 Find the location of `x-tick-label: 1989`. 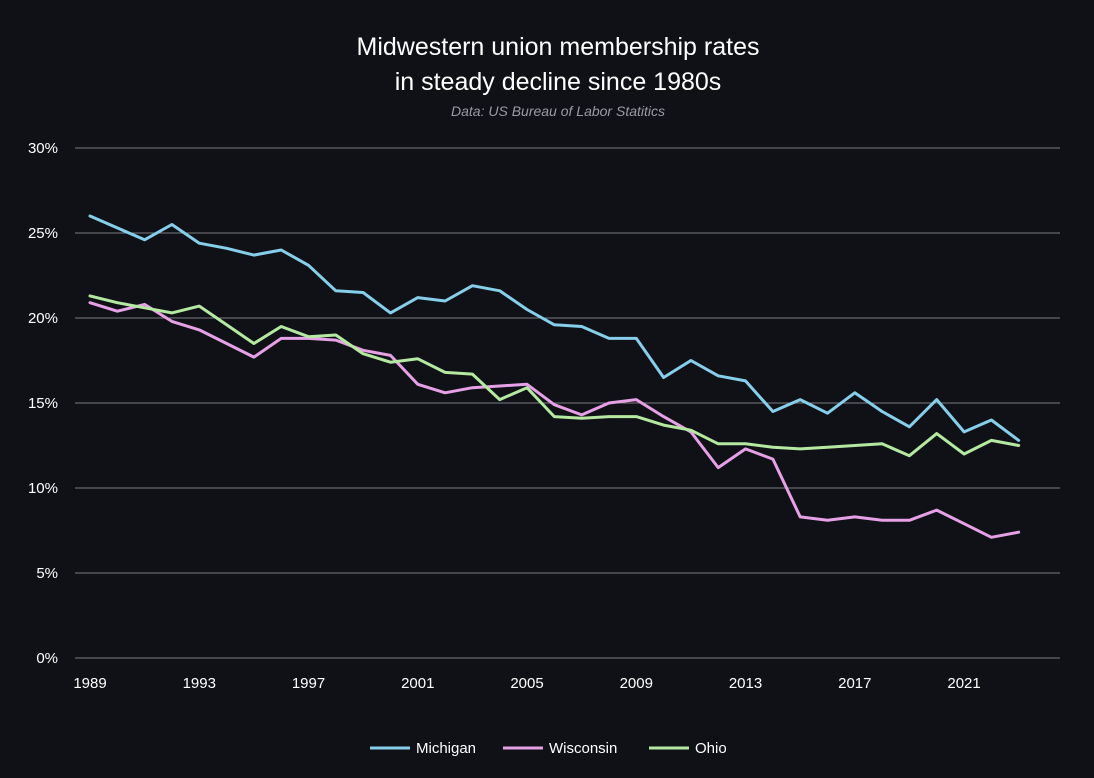

x-tick-label: 1989 is located at coordinates (89, 683).